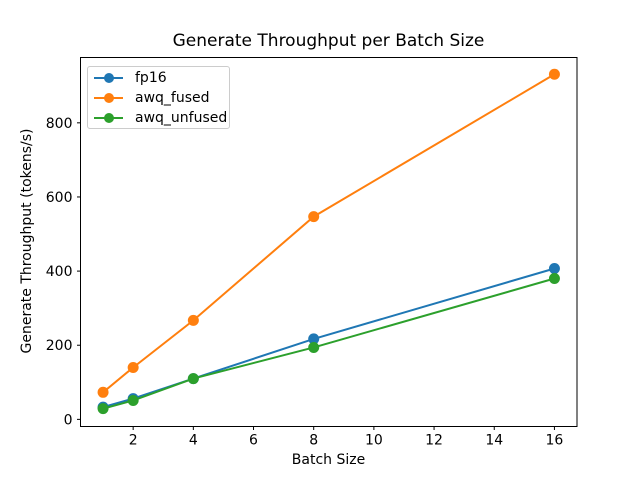 Image resolution: width=640 pixels, height=480 pixels. I want to click on y-tick-label: 800, so click(59, 124).